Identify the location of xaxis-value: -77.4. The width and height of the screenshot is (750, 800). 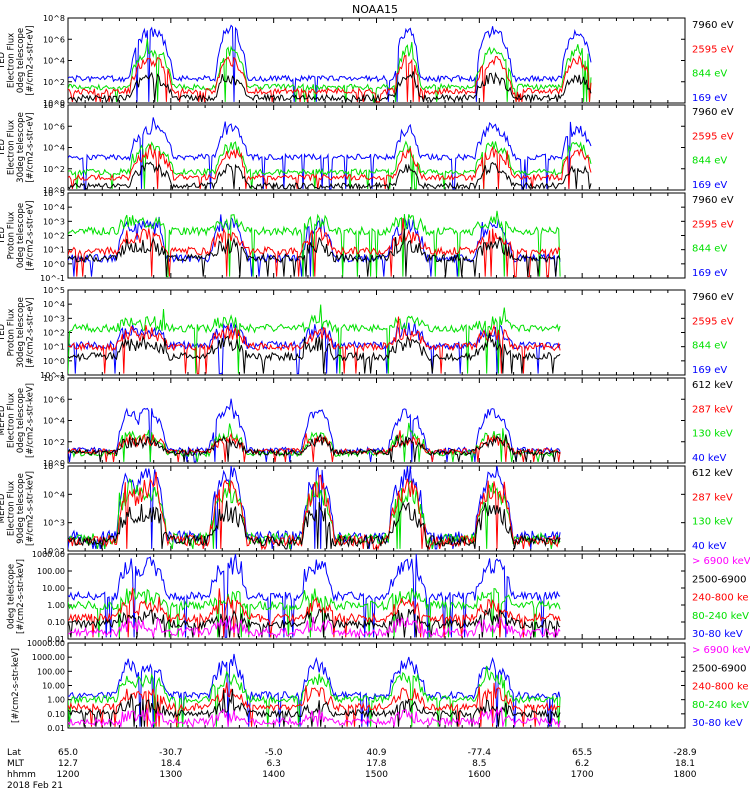
(480, 753).